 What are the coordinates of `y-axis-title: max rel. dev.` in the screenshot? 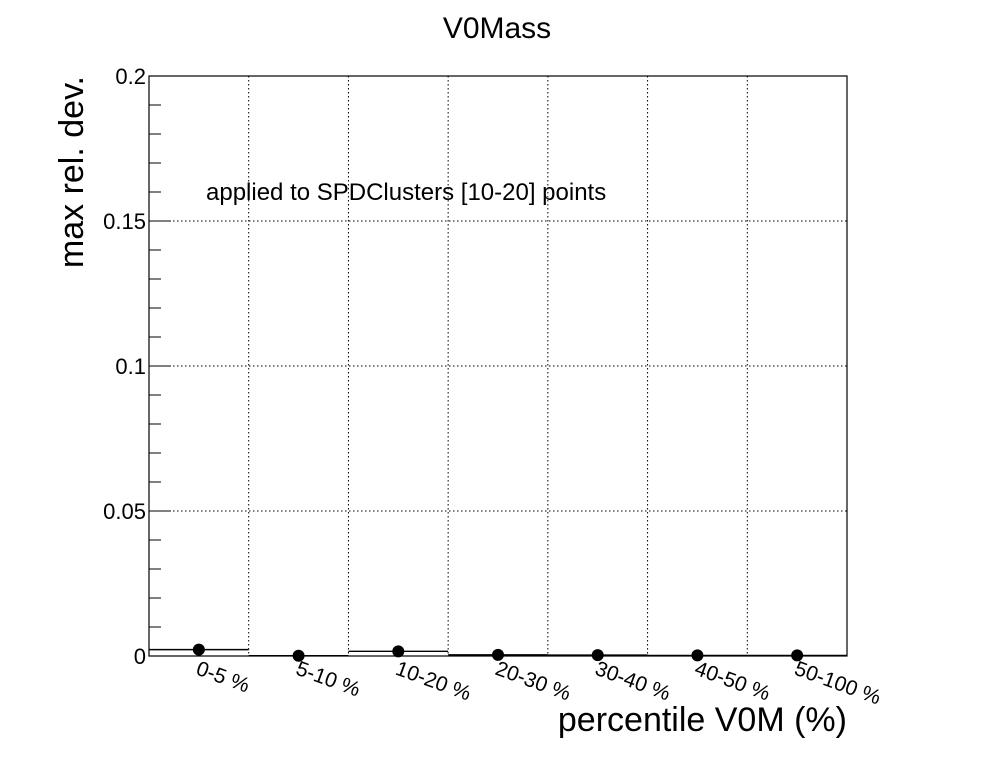 It's located at (72, 172).